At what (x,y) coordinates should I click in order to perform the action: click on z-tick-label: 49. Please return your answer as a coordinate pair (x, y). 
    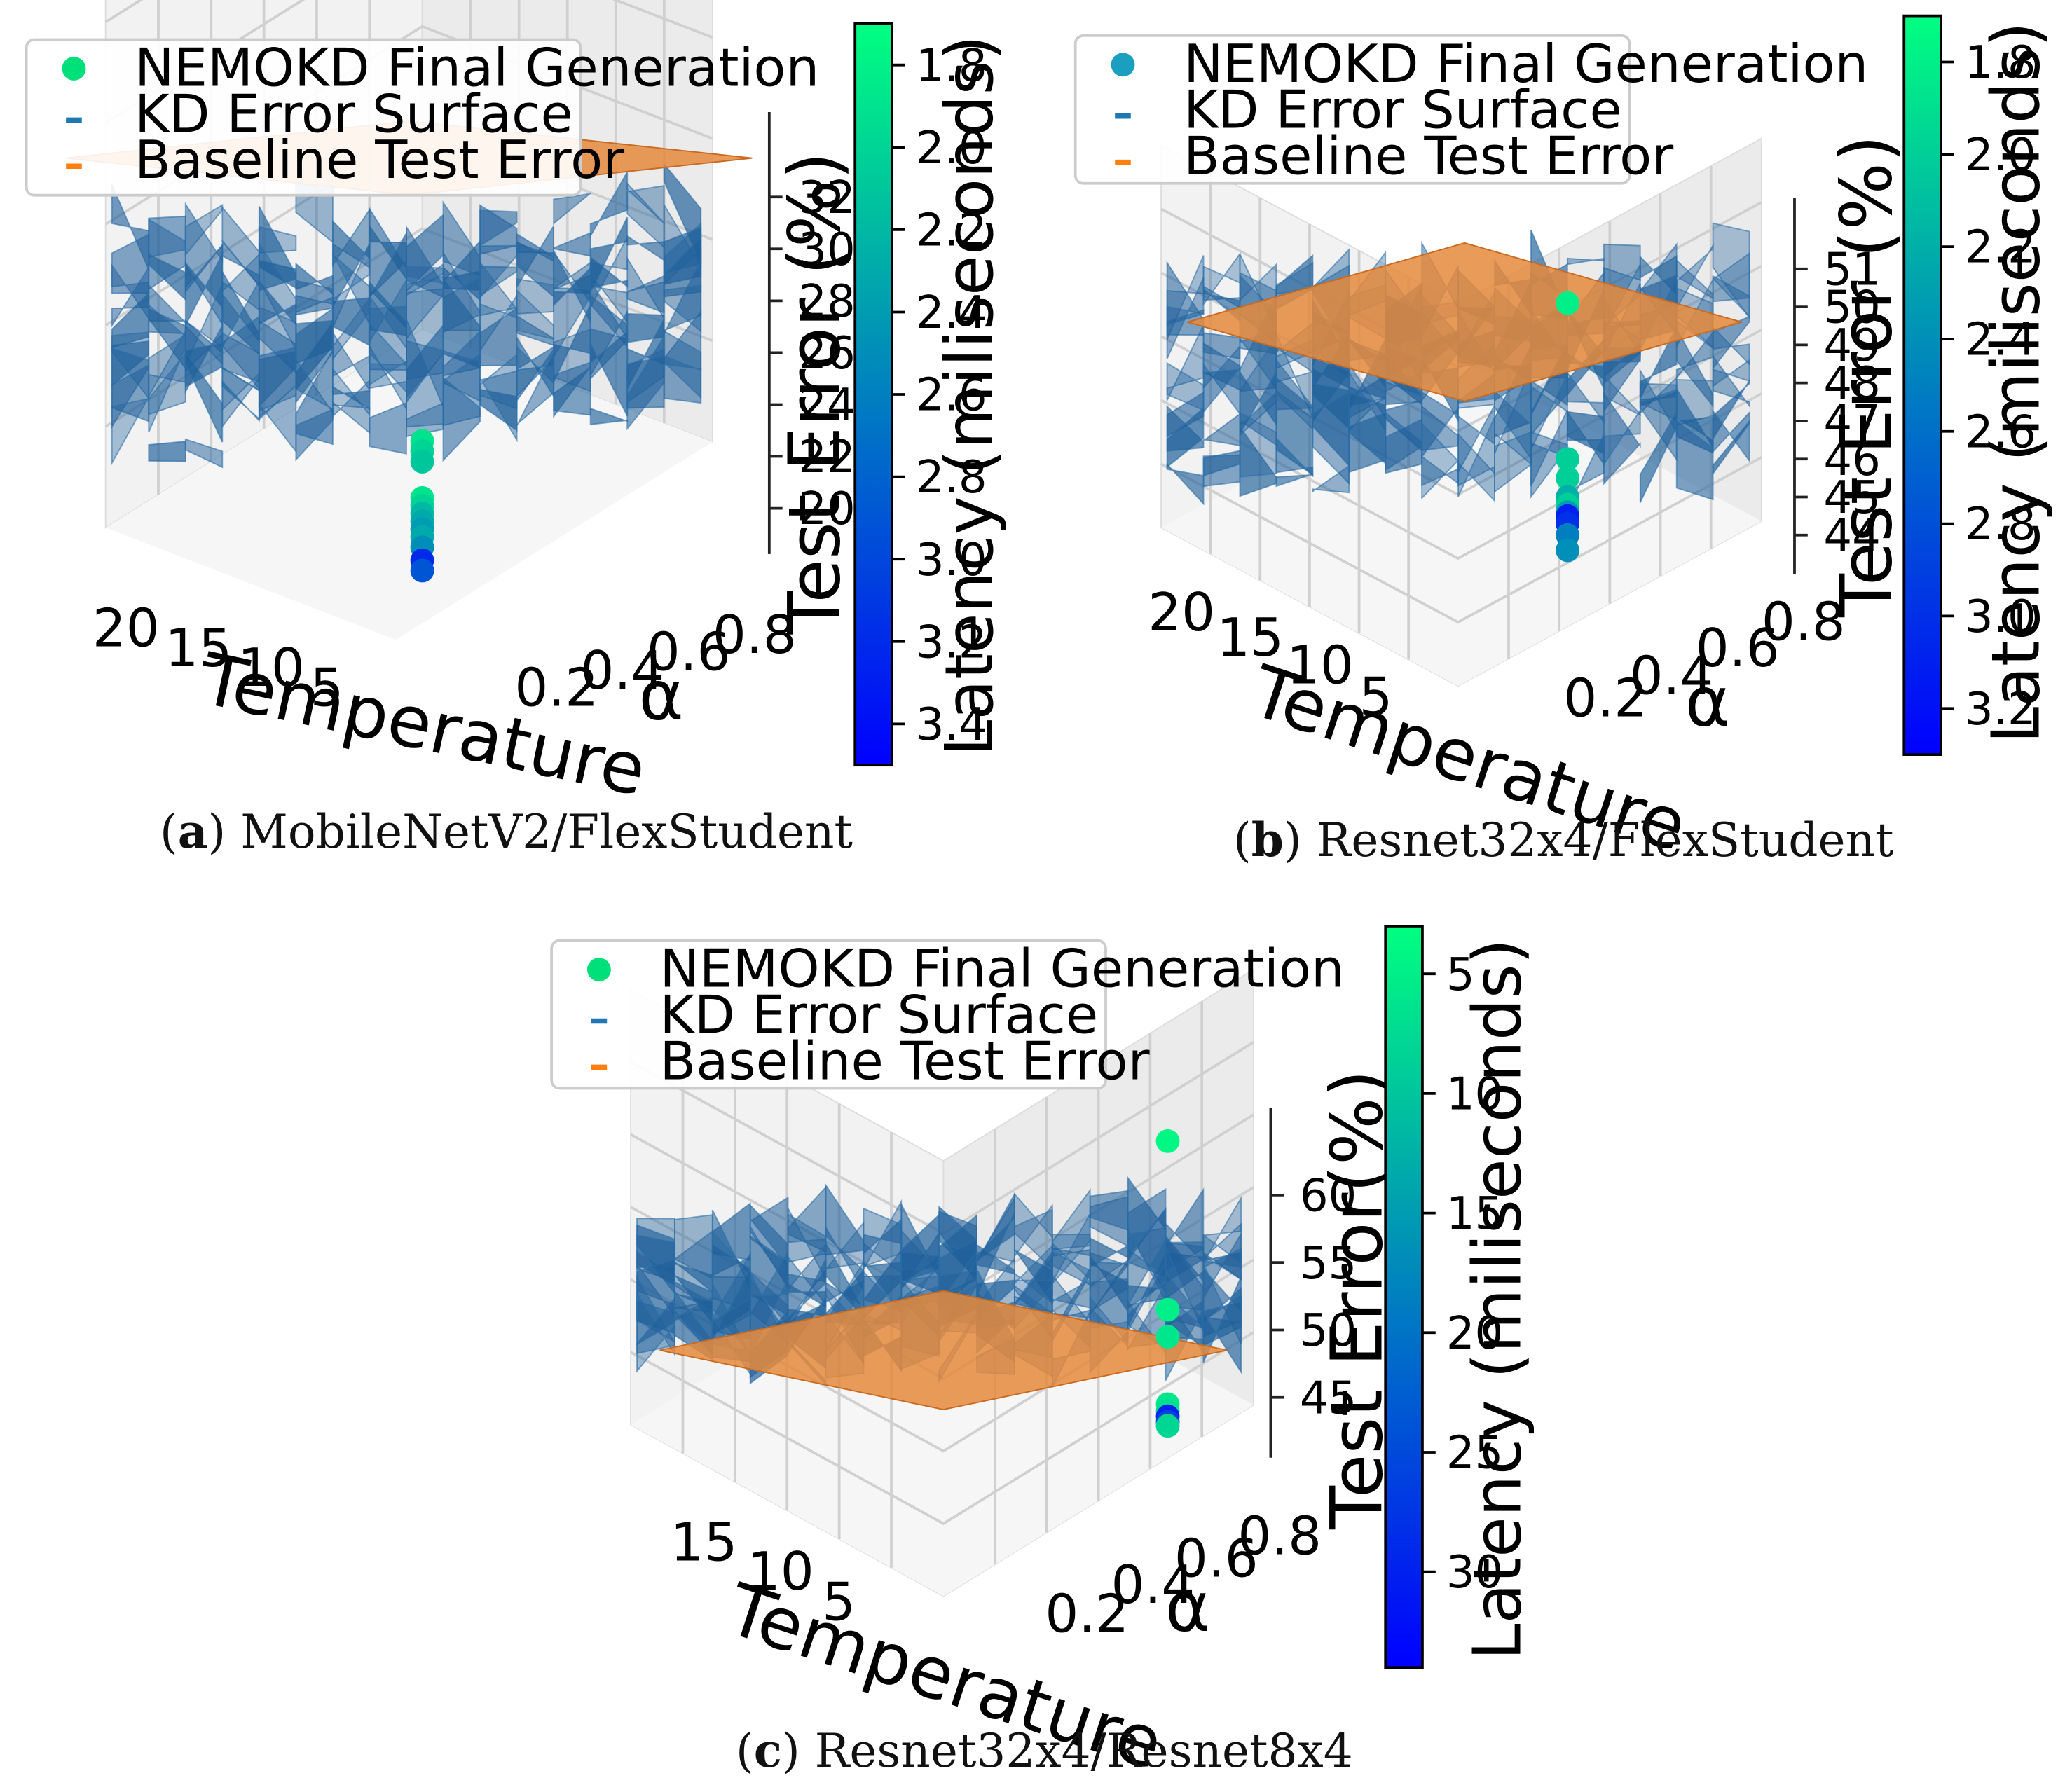
    Looking at the image, I should click on (1851, 346).